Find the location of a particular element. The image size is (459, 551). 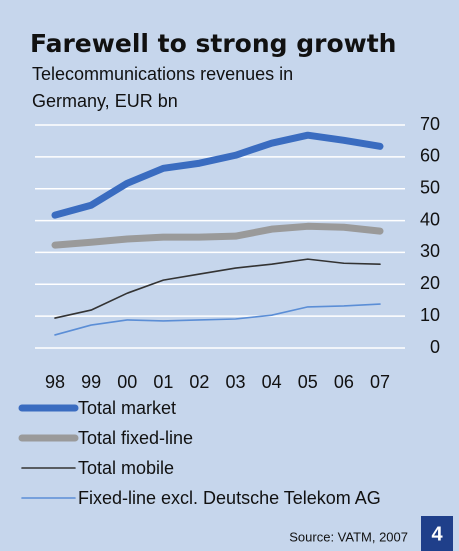

y-tick-label: 0 is located at coordinates (435, 347).